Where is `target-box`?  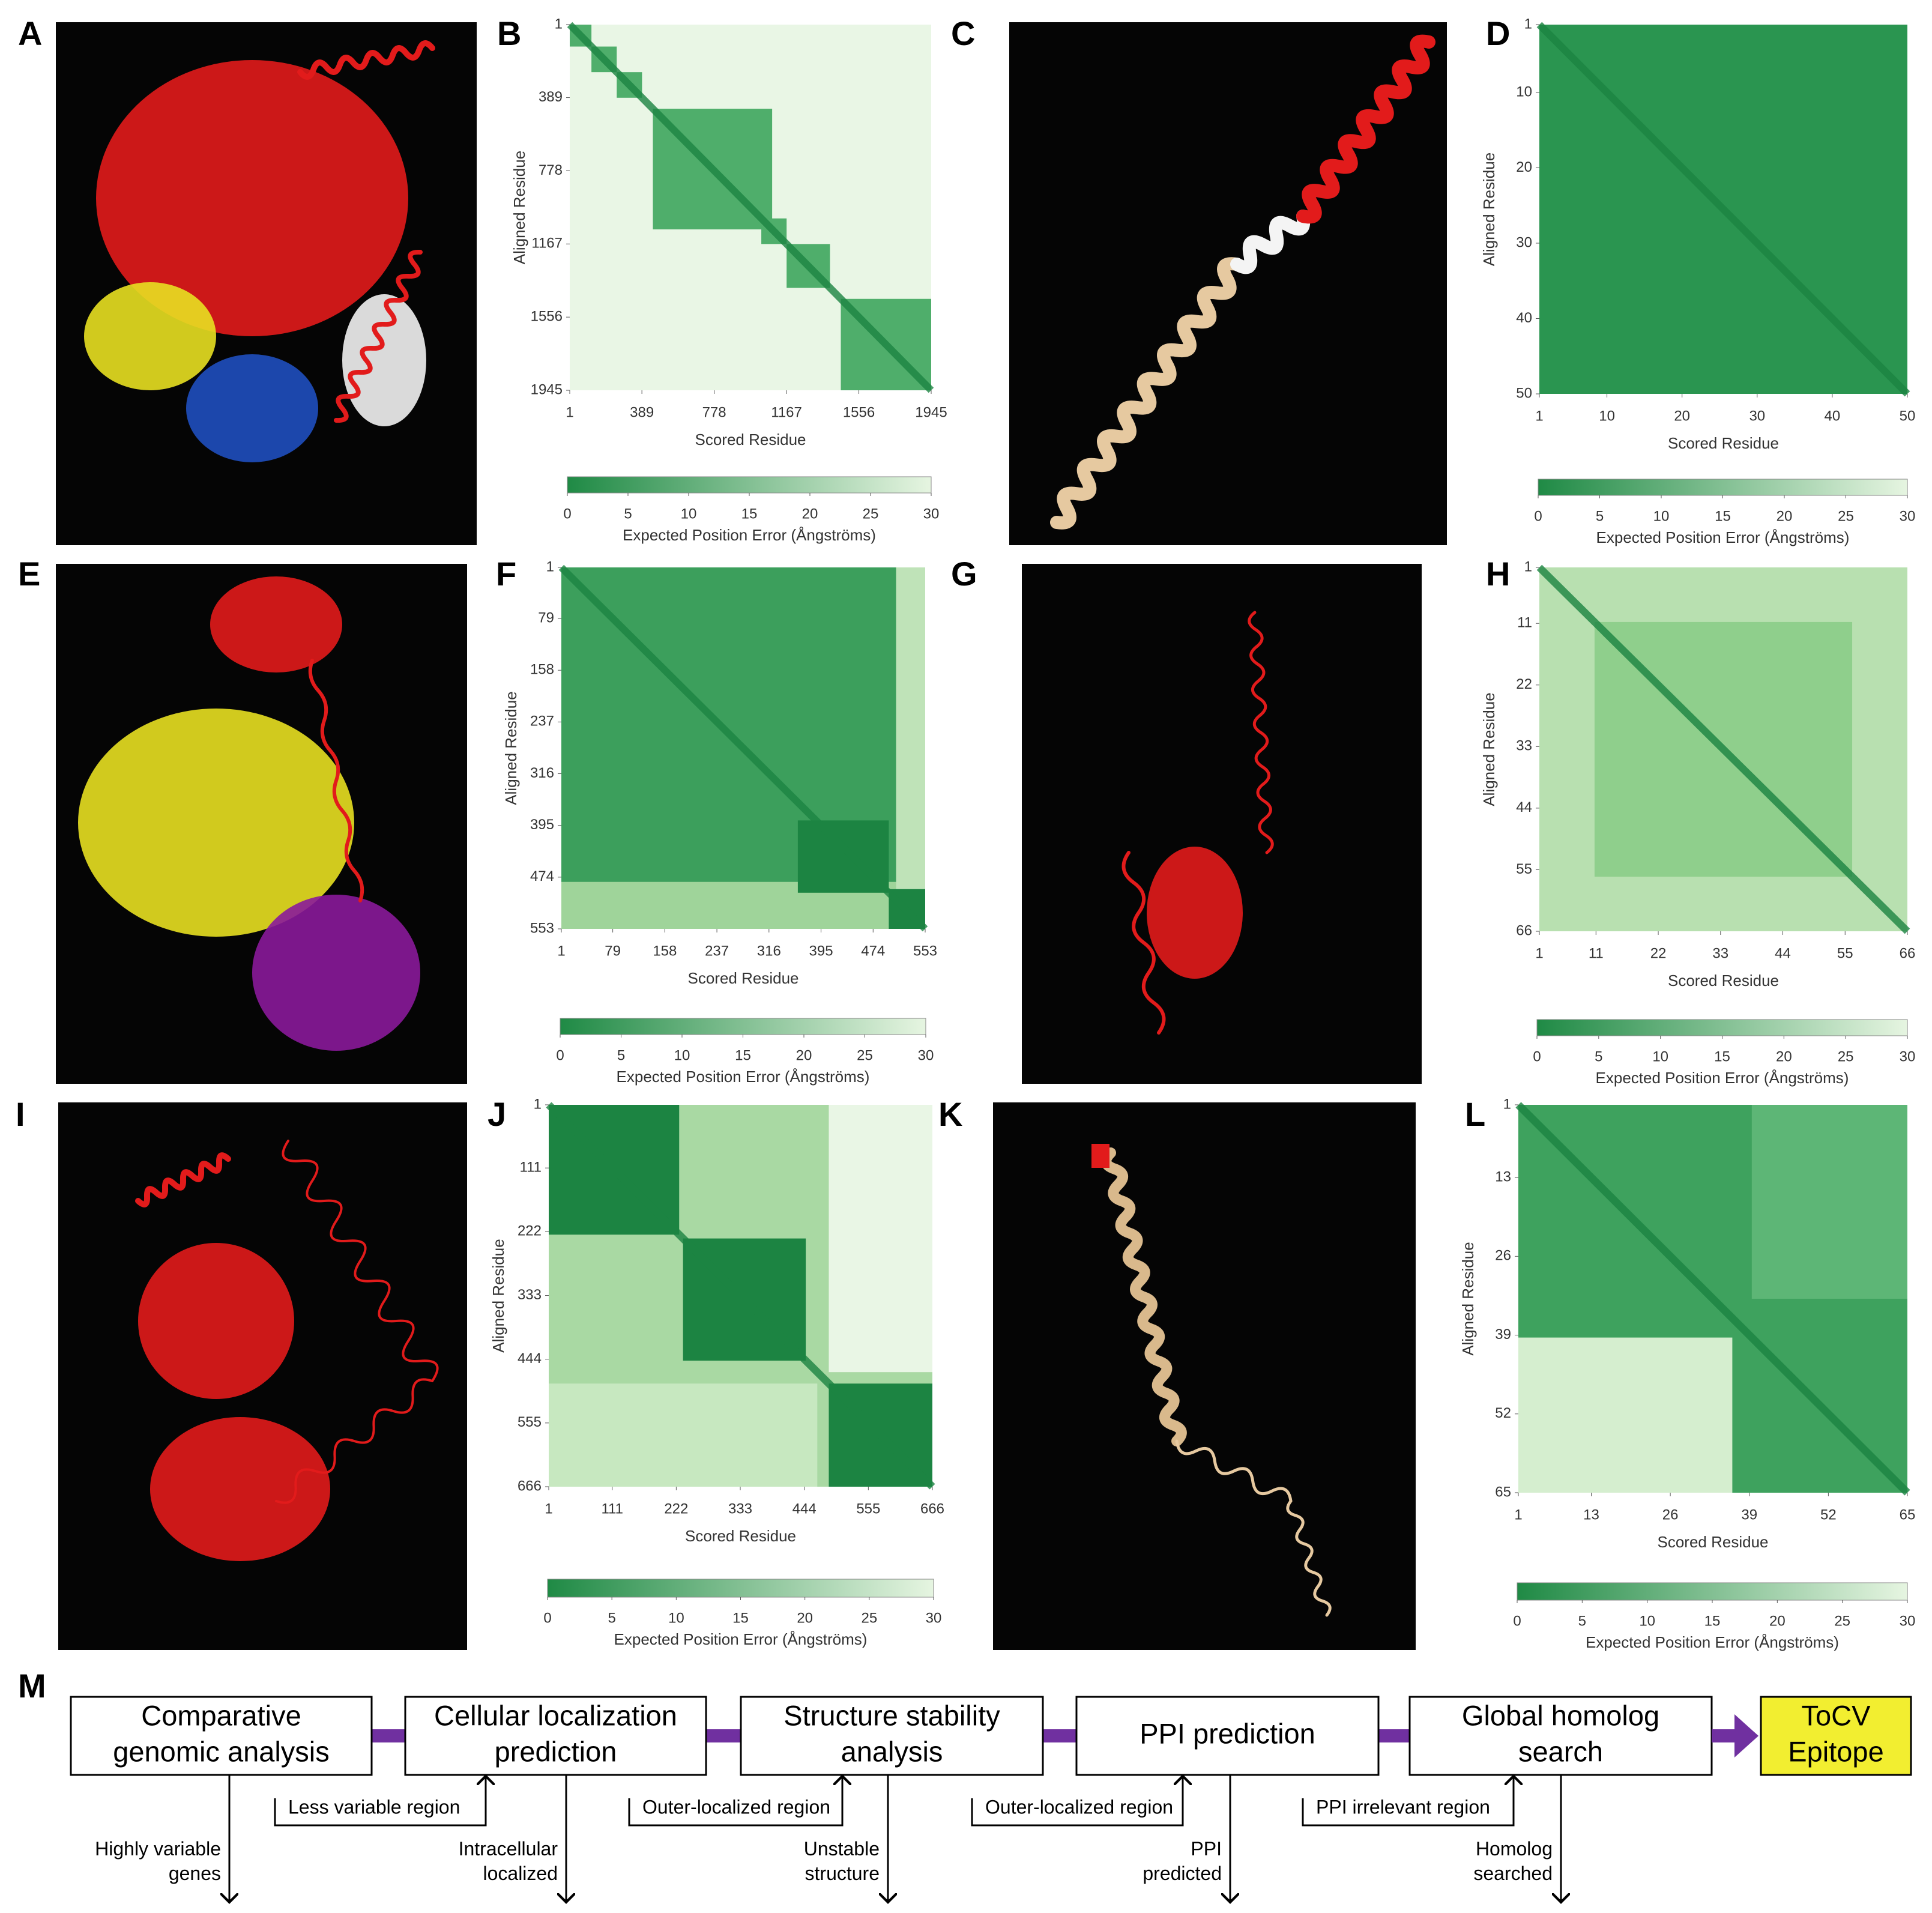 target-box is located at coordinates (1836, 1736).